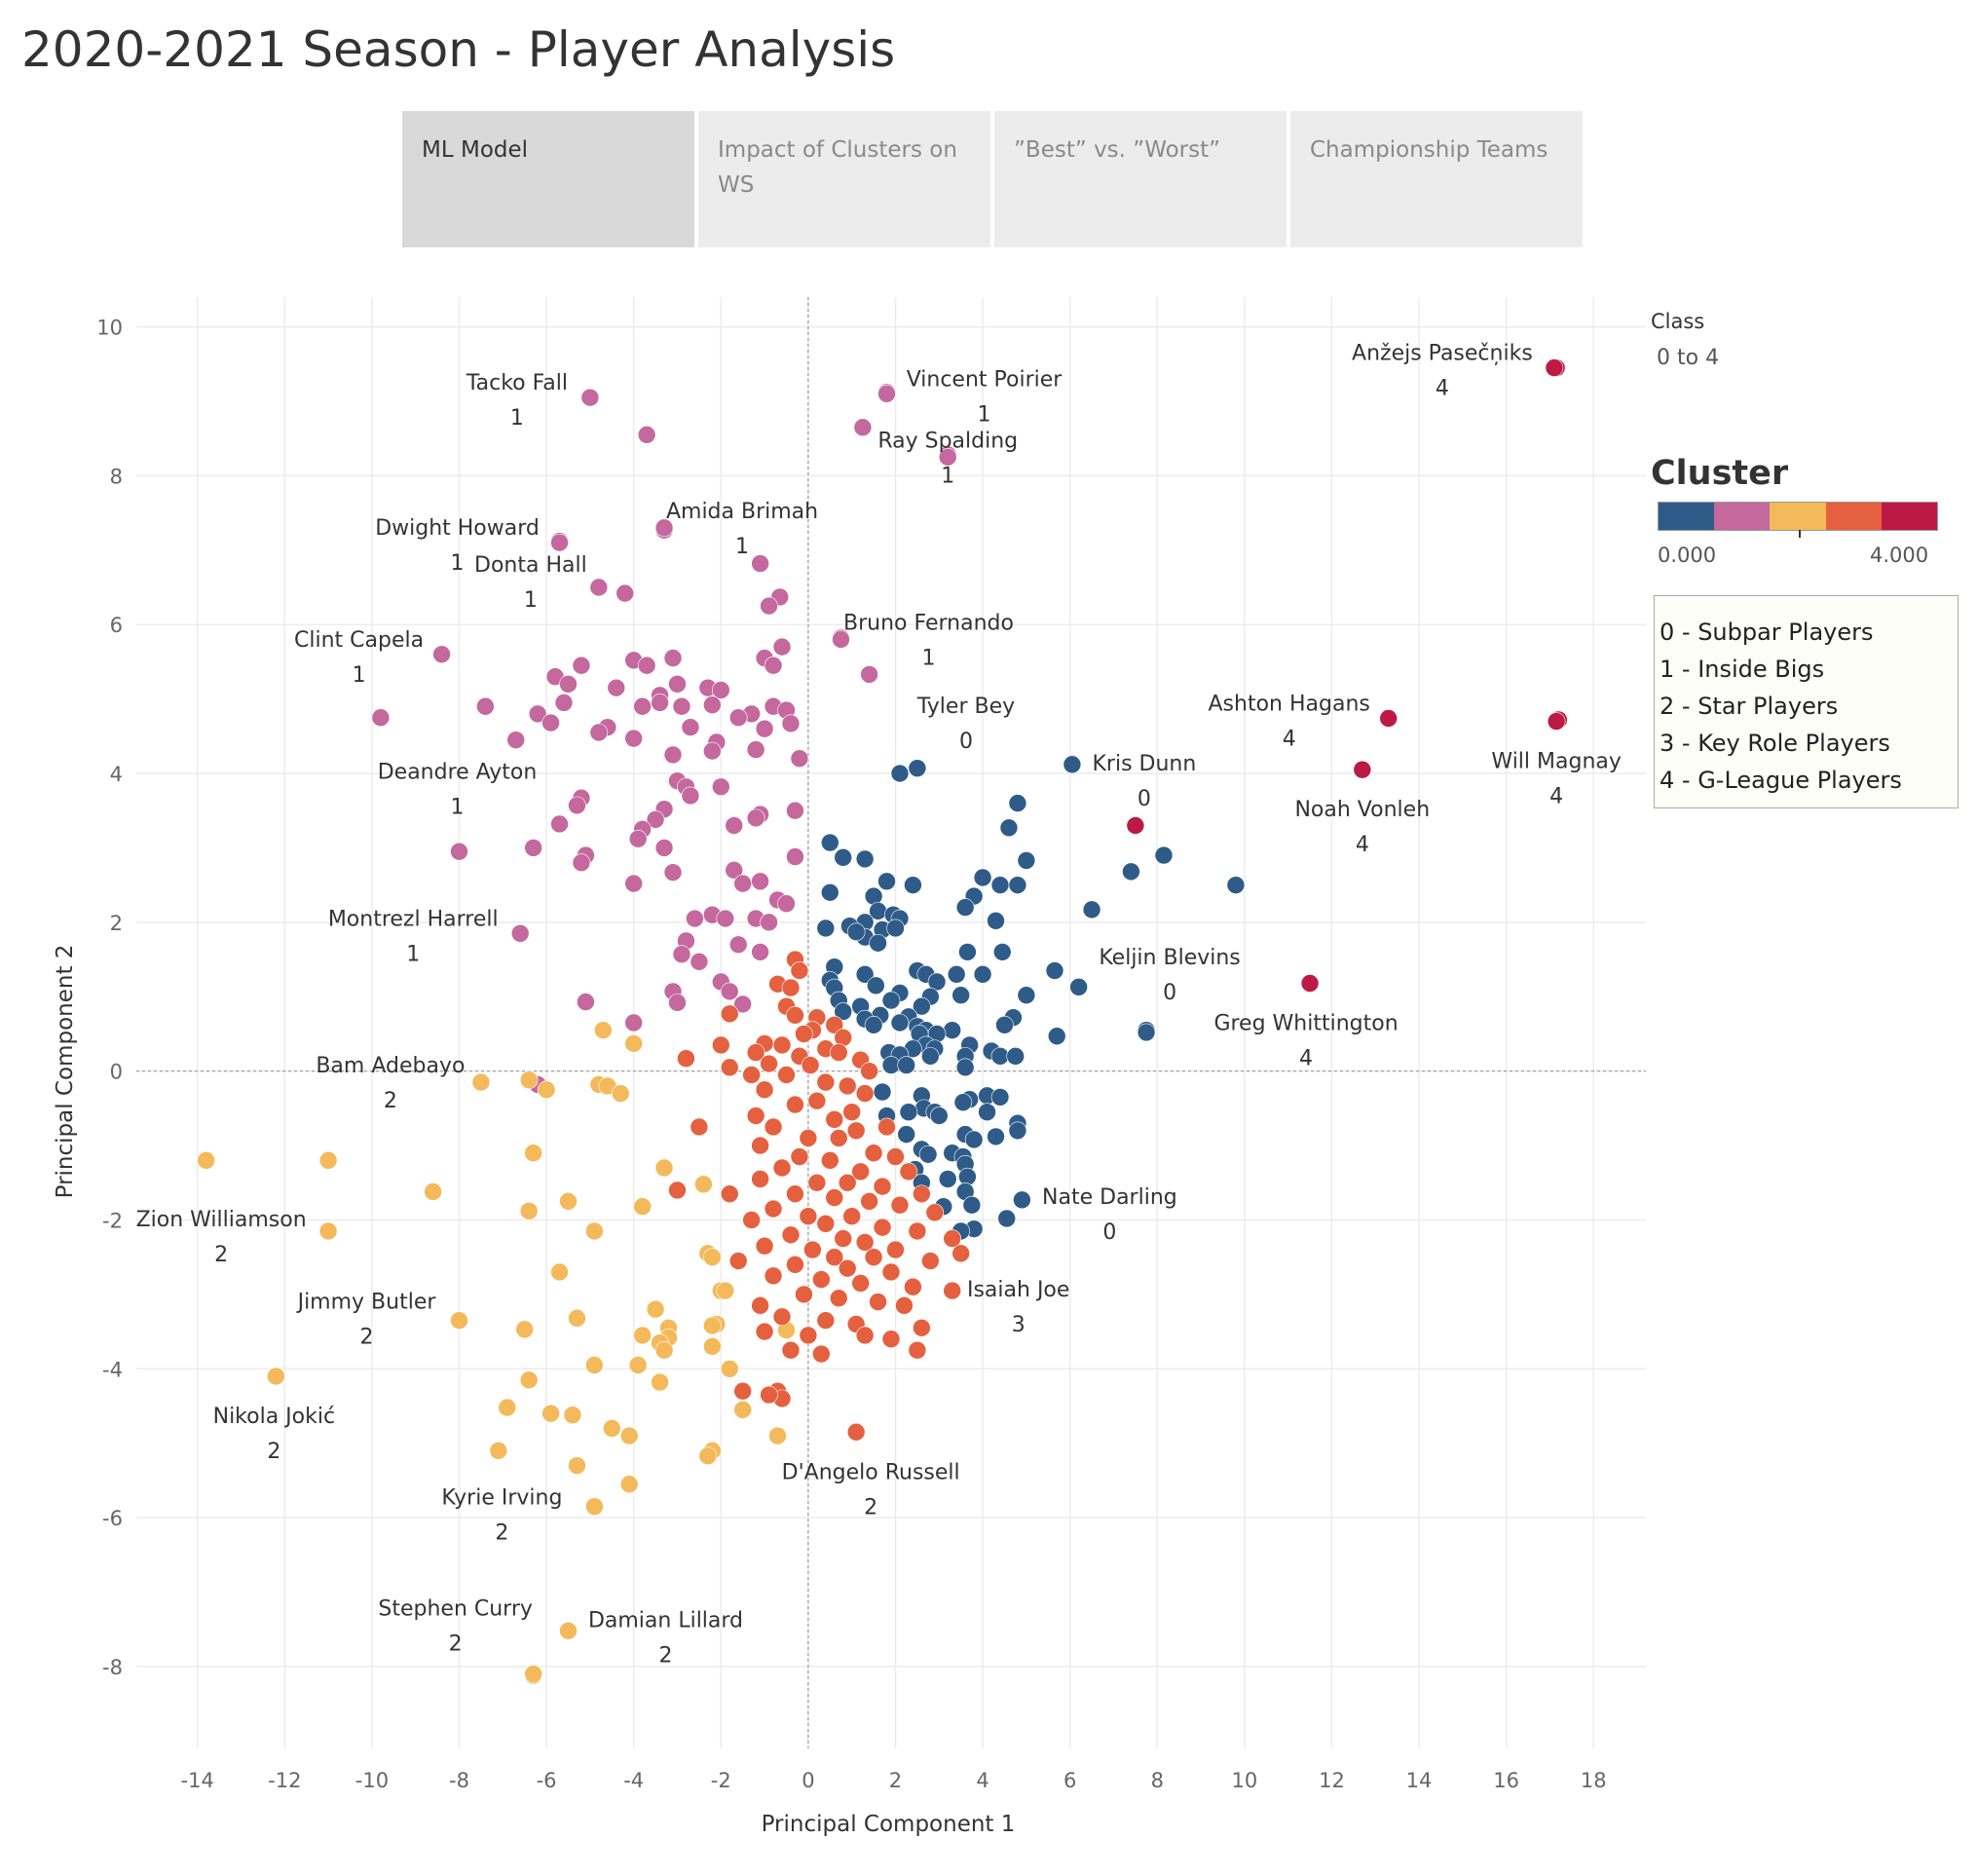 This screenshot has width=1977, height=1876. I want to click on x-tick-label: 0, so click(808, 1781).